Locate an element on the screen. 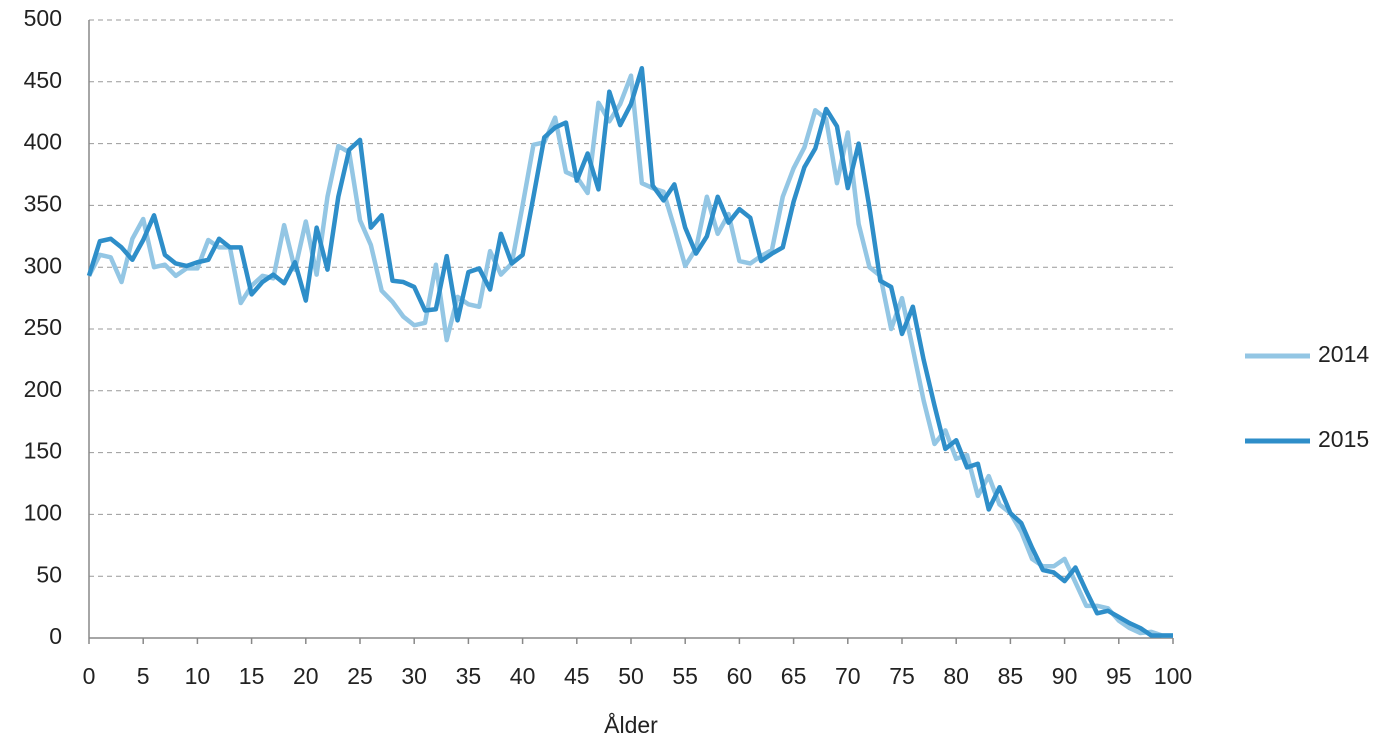 The height and width of the screenshot is (742, 1385). y-tick-label: 200 is located at coordinates (43, 389).